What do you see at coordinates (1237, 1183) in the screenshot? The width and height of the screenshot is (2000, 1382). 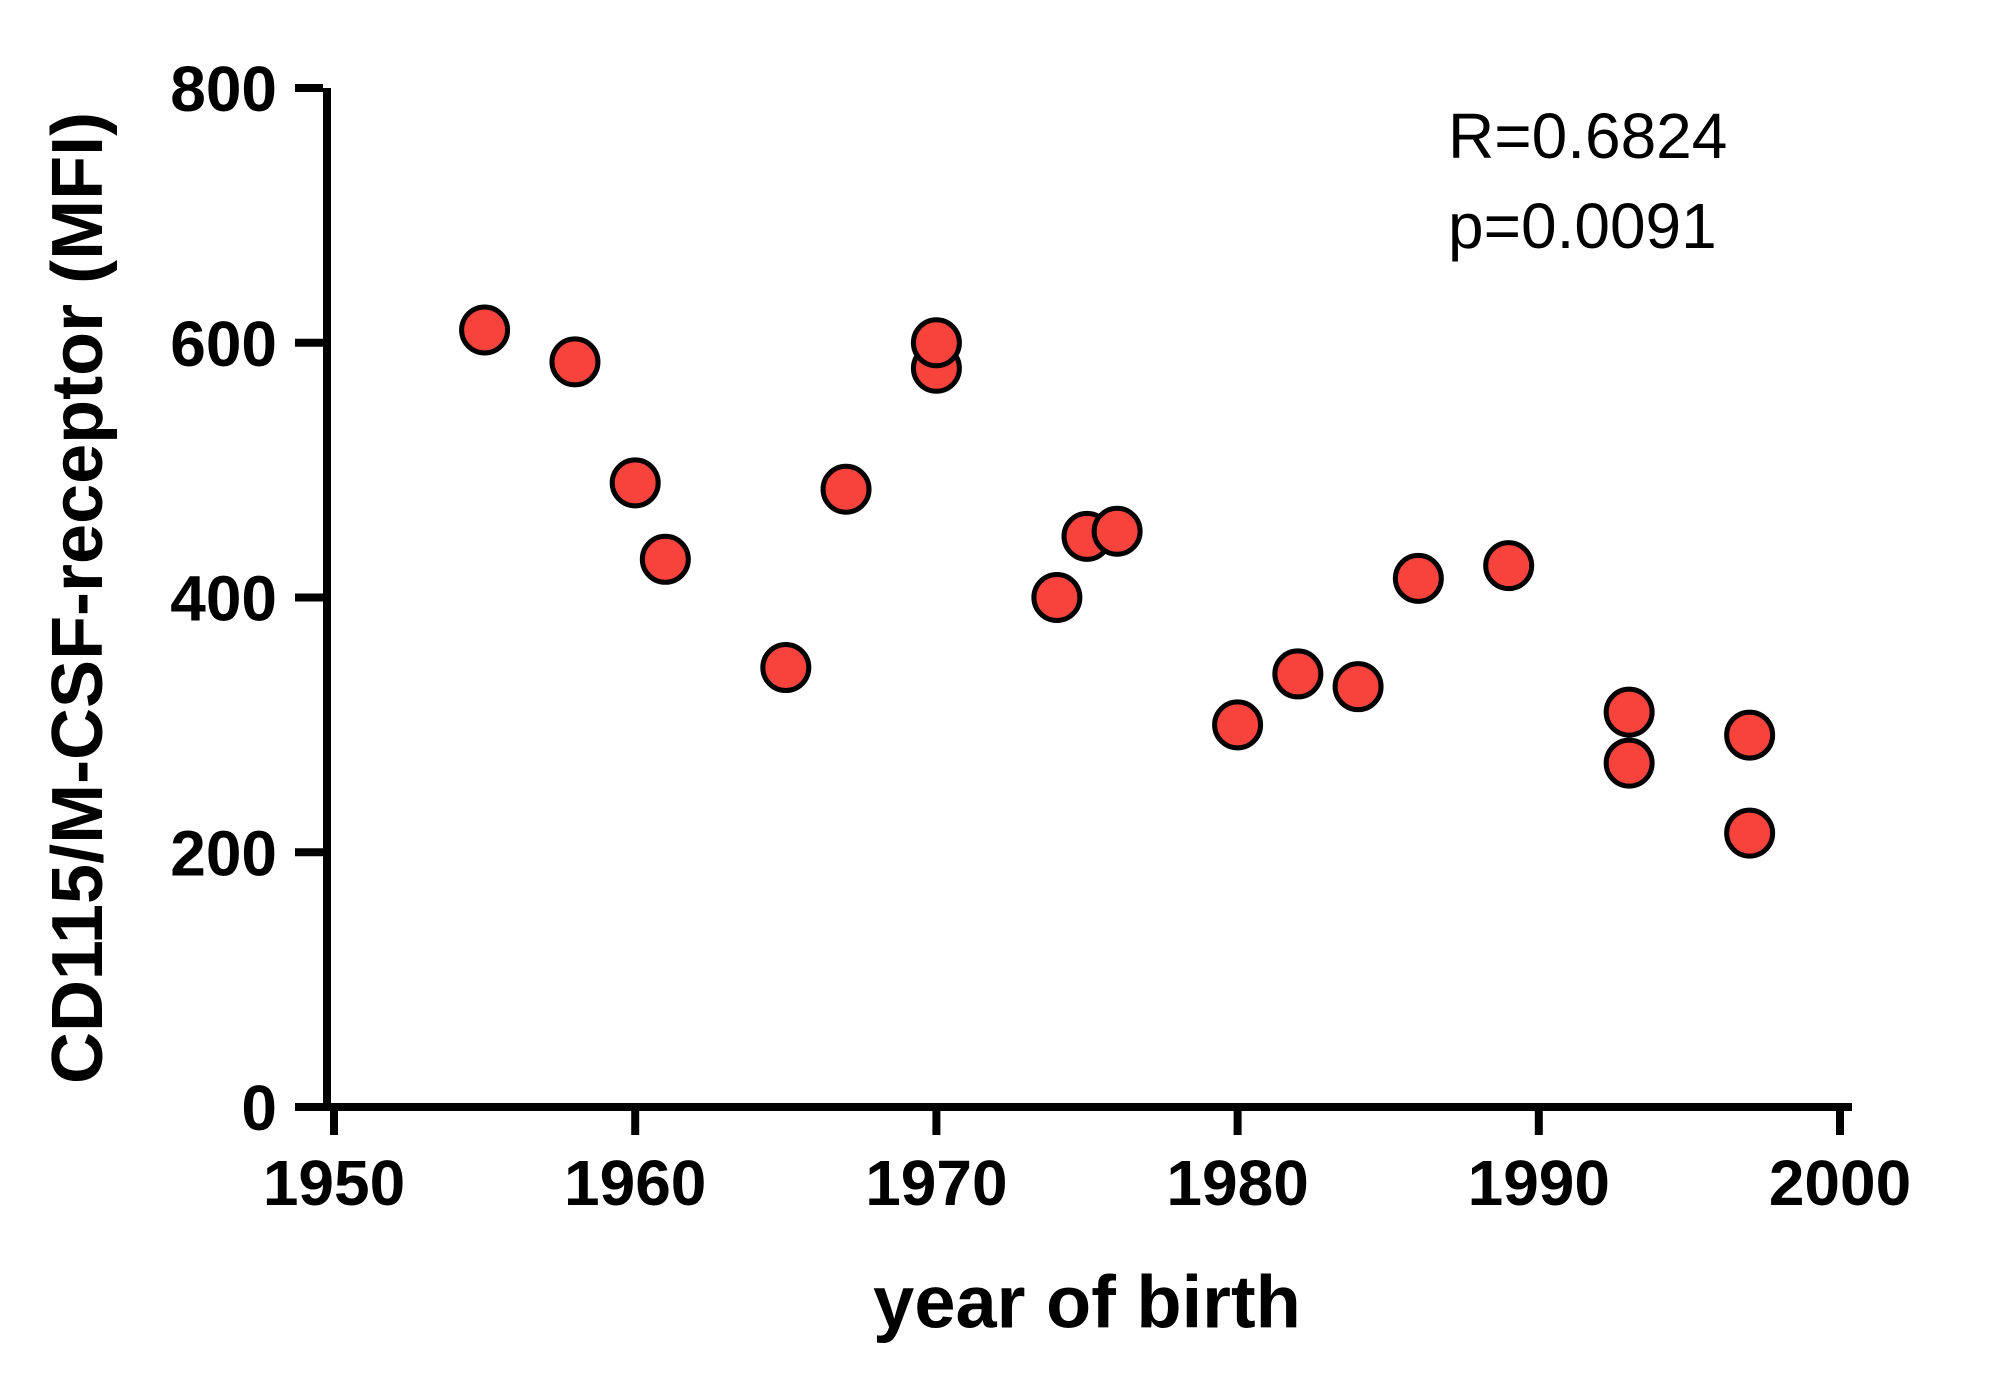 I see `x-tick-label: 1980` at bounding box center [1237, 1183].